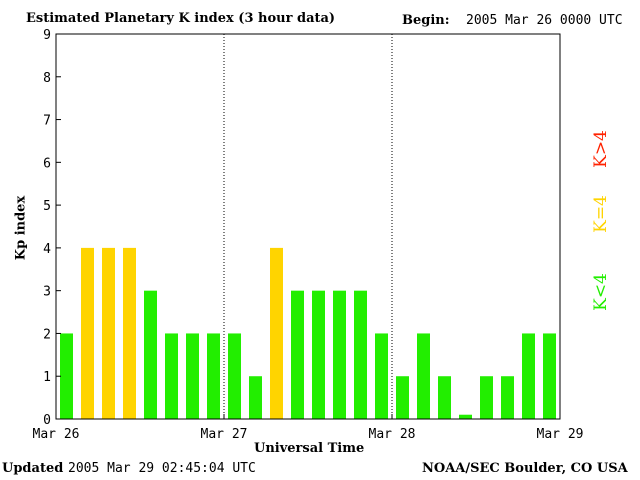  Describe the element at coordinates (21, 228) in the screenshot. I see `y-axis-label: Kp index` at that location.